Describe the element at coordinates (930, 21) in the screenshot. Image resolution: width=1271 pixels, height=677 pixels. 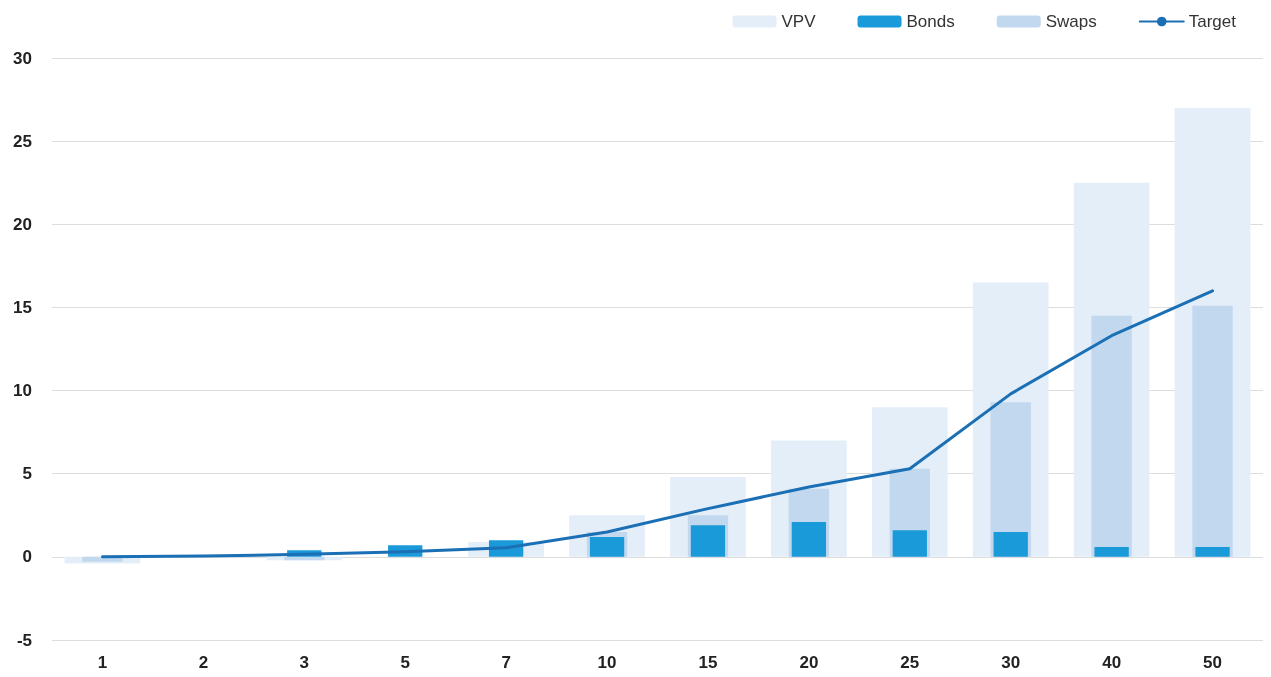
I see `legend-label: Bonds` at that location.